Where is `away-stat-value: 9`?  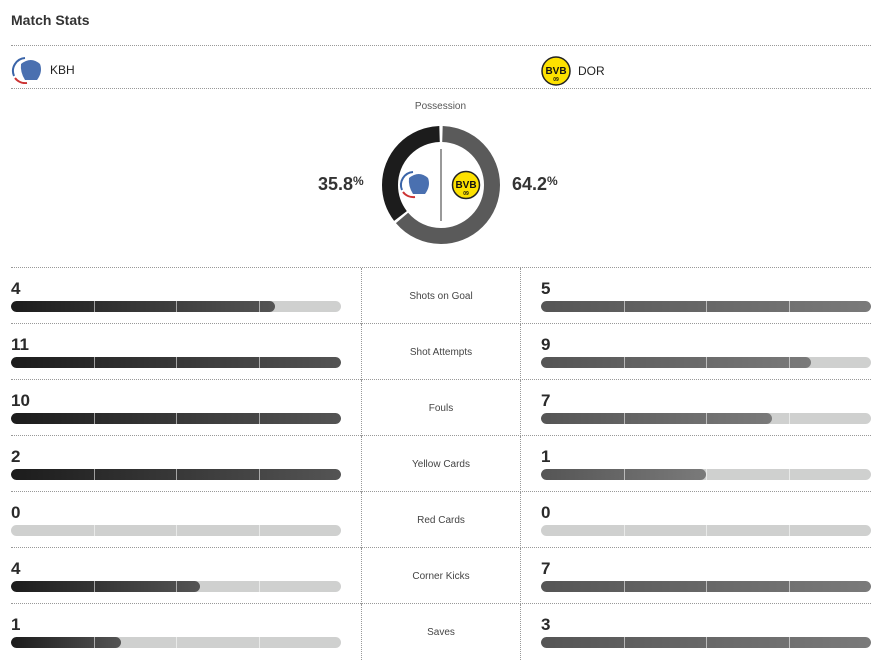
away-stat-value: 9 is located at coordinates (546, 344).